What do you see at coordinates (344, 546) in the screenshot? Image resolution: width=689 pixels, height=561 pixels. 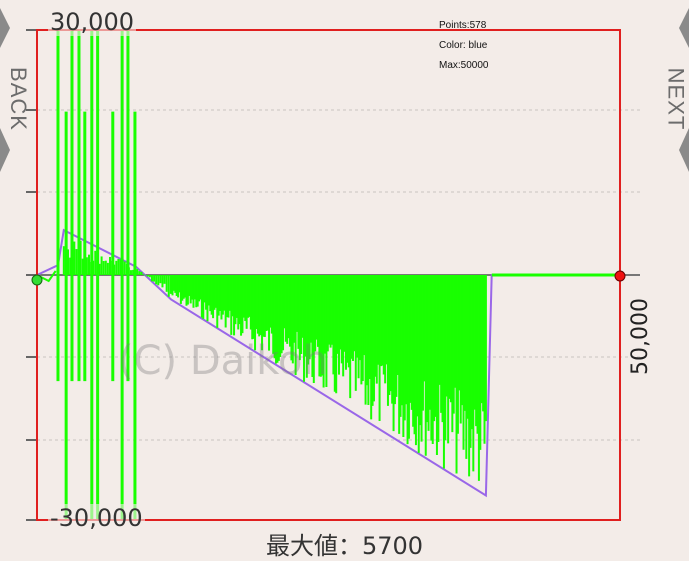 I see `max-value-caption: 最大値：5700` at bounding box center [344, 546].